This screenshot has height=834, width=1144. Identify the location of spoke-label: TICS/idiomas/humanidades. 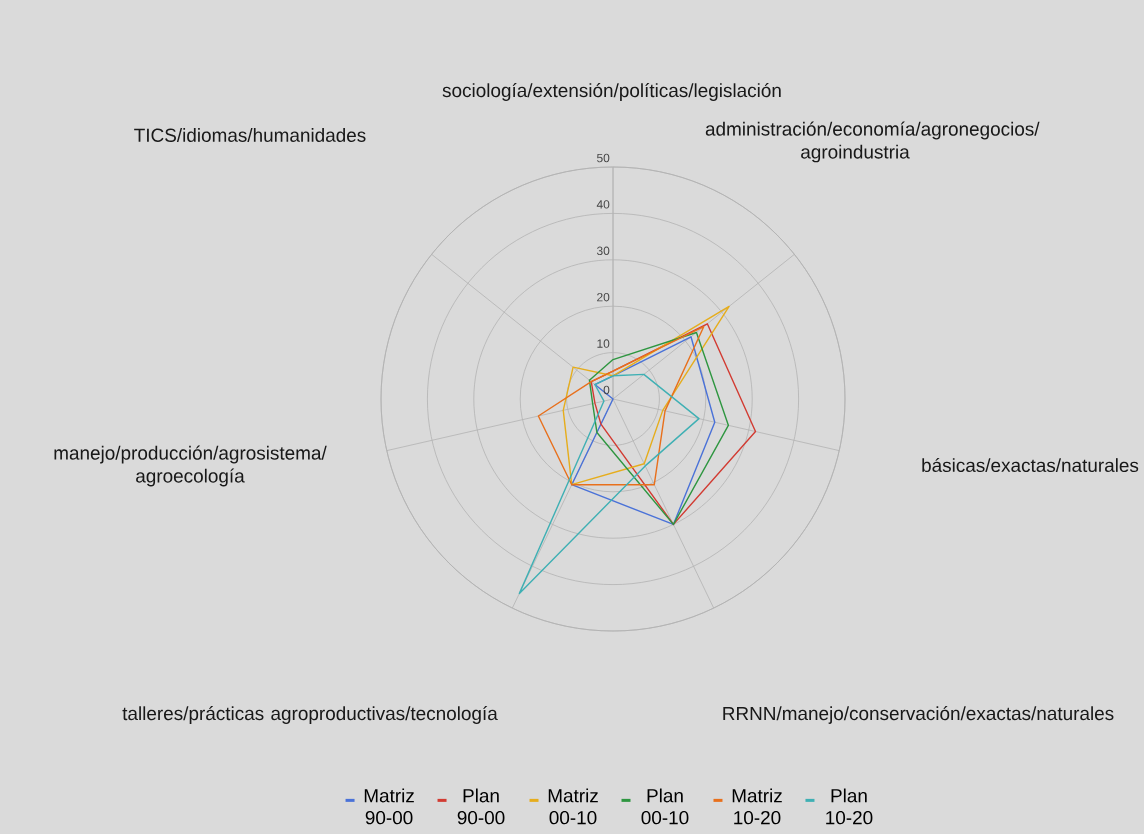
(250, 135).